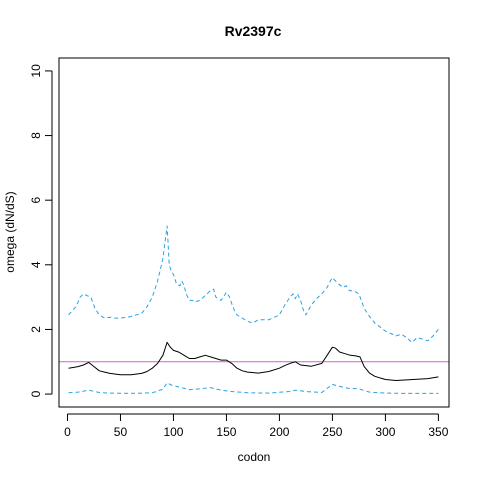  I want to click on x-tick-label: 350, so click(438, 432).